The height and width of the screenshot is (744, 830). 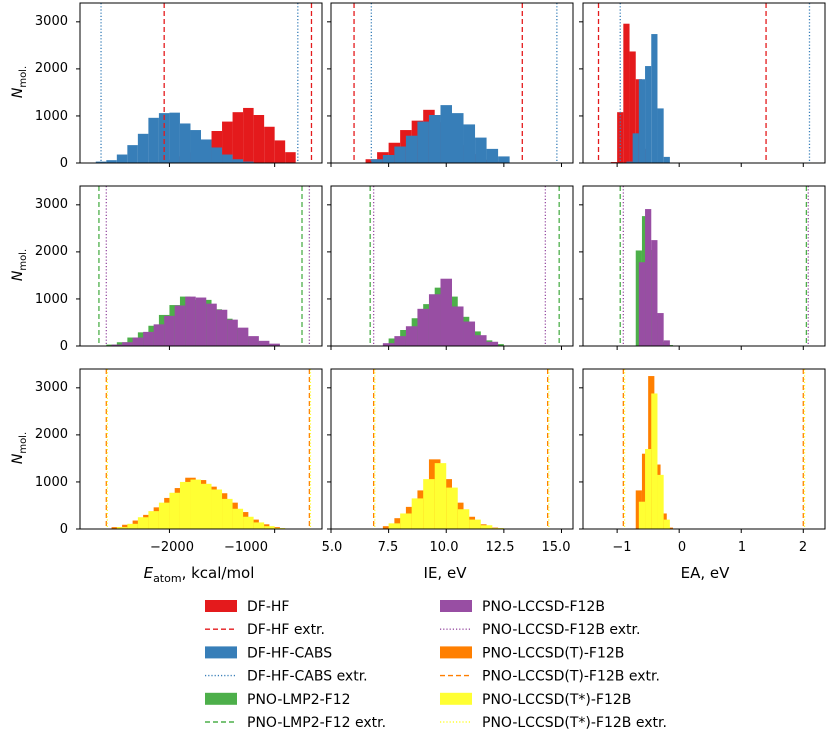 What do you see at coordinates (446, 573) in the screenshot?
I see `xlabel-ie: IE, eV` at bounding box center [446, 573].